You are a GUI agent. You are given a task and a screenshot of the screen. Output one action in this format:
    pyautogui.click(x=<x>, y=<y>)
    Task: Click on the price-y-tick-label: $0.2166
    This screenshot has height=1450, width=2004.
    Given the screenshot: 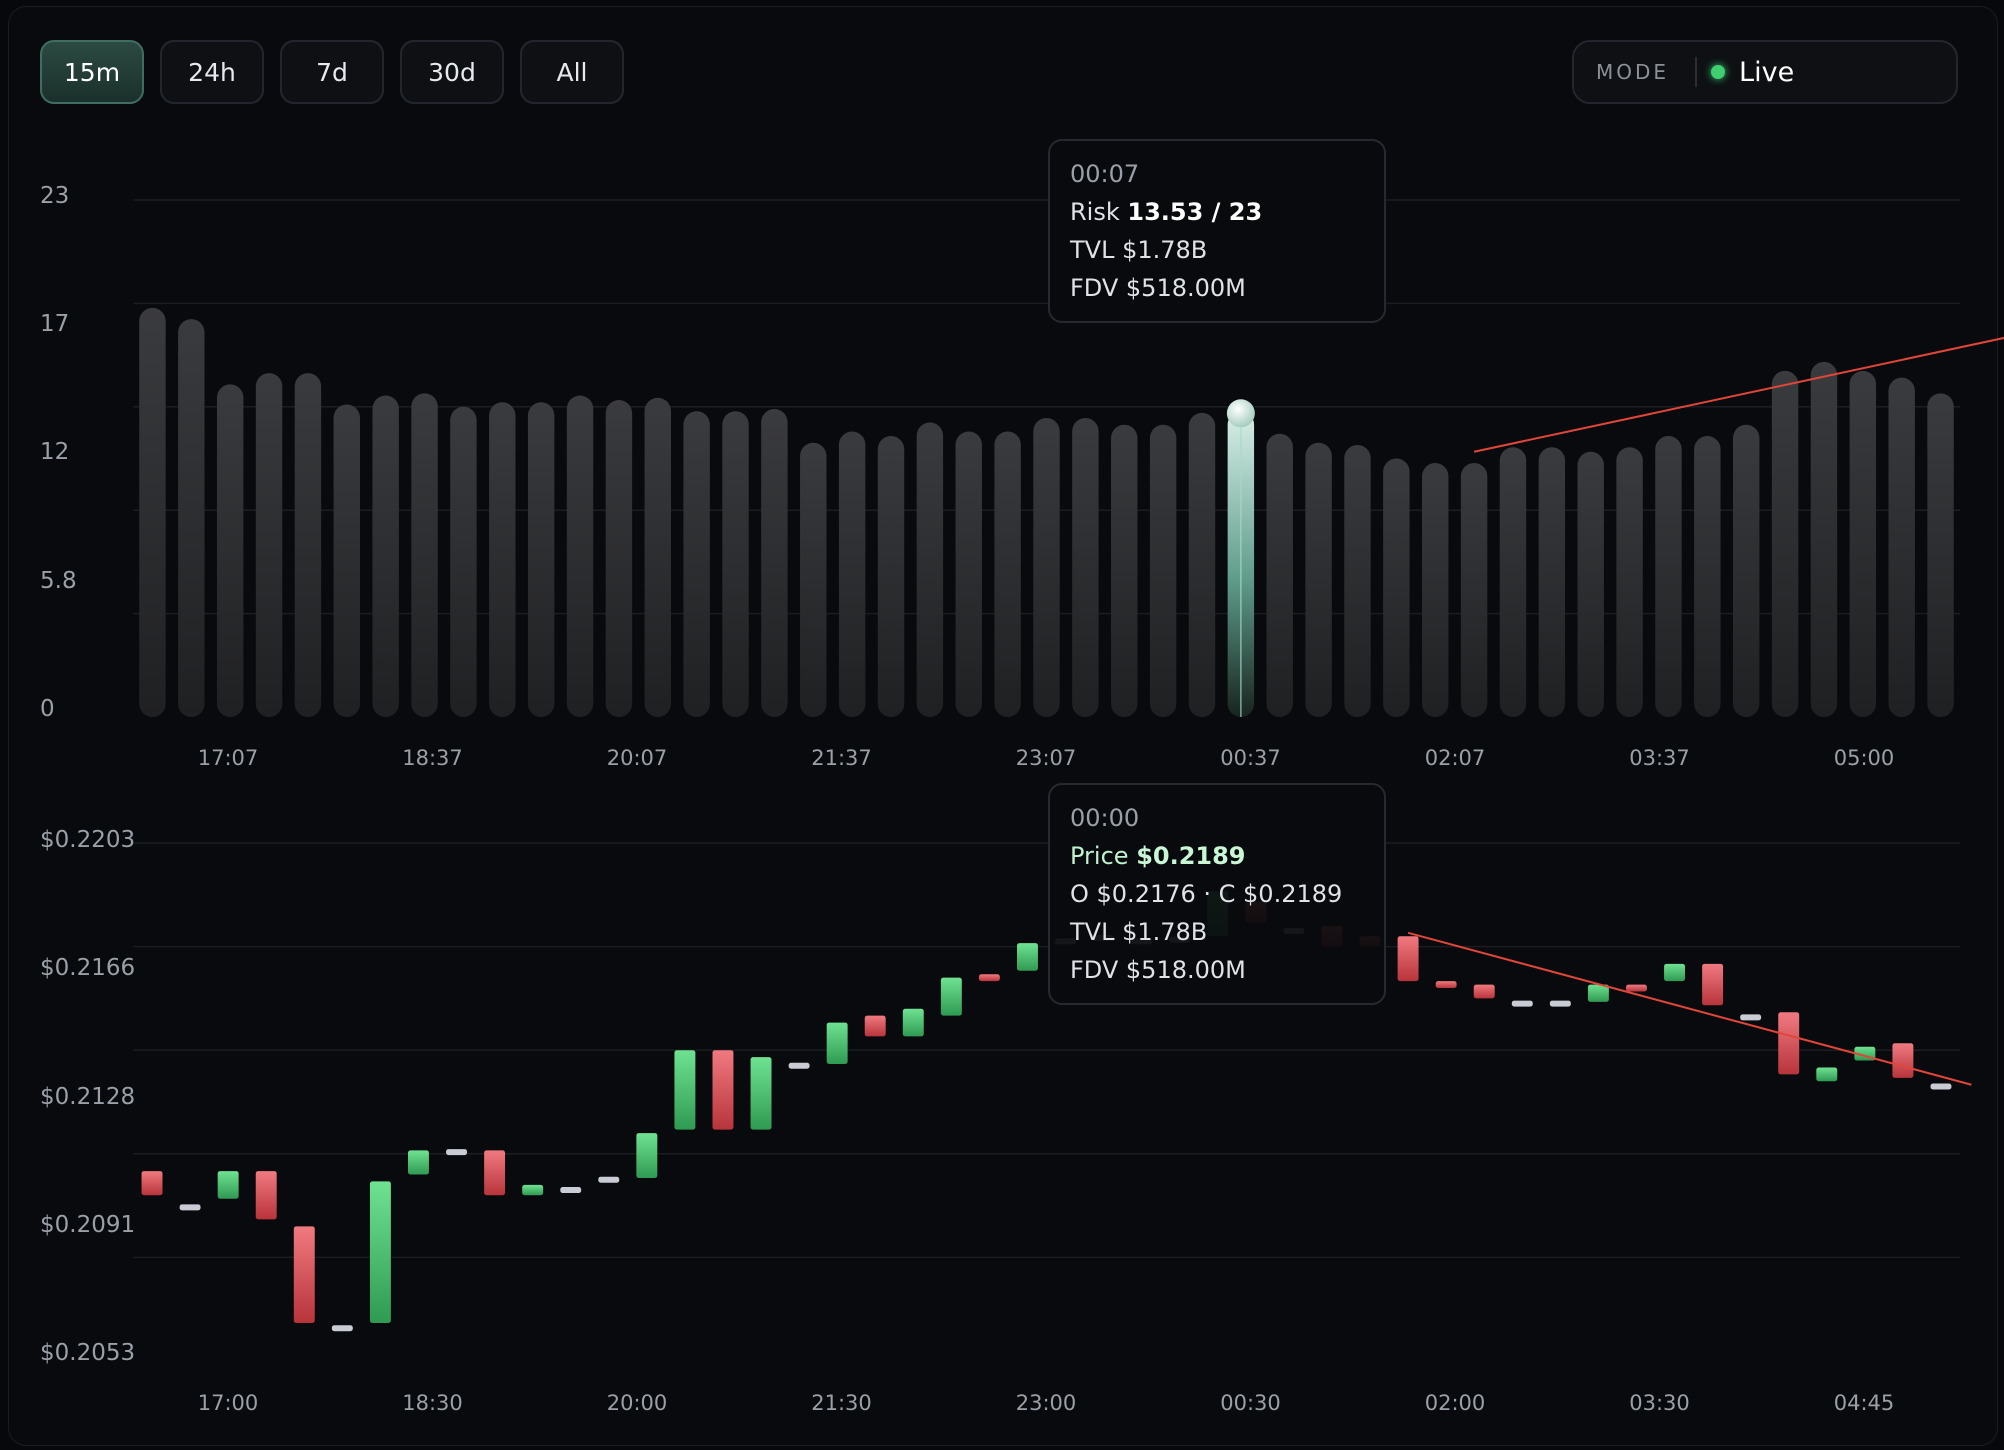 What is the action you would take?
    pyautogui.click(x=87, y=968)
    